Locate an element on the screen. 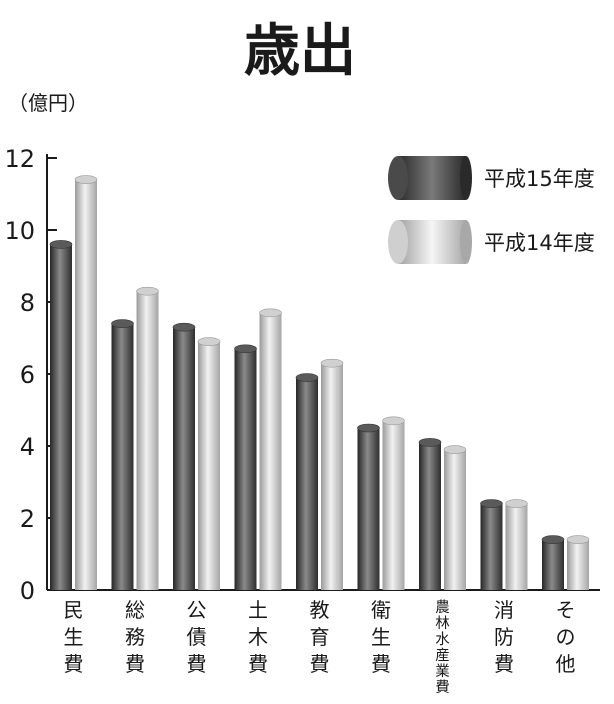  legend-item: 平成15年度 is located at coordinates (491, 178).